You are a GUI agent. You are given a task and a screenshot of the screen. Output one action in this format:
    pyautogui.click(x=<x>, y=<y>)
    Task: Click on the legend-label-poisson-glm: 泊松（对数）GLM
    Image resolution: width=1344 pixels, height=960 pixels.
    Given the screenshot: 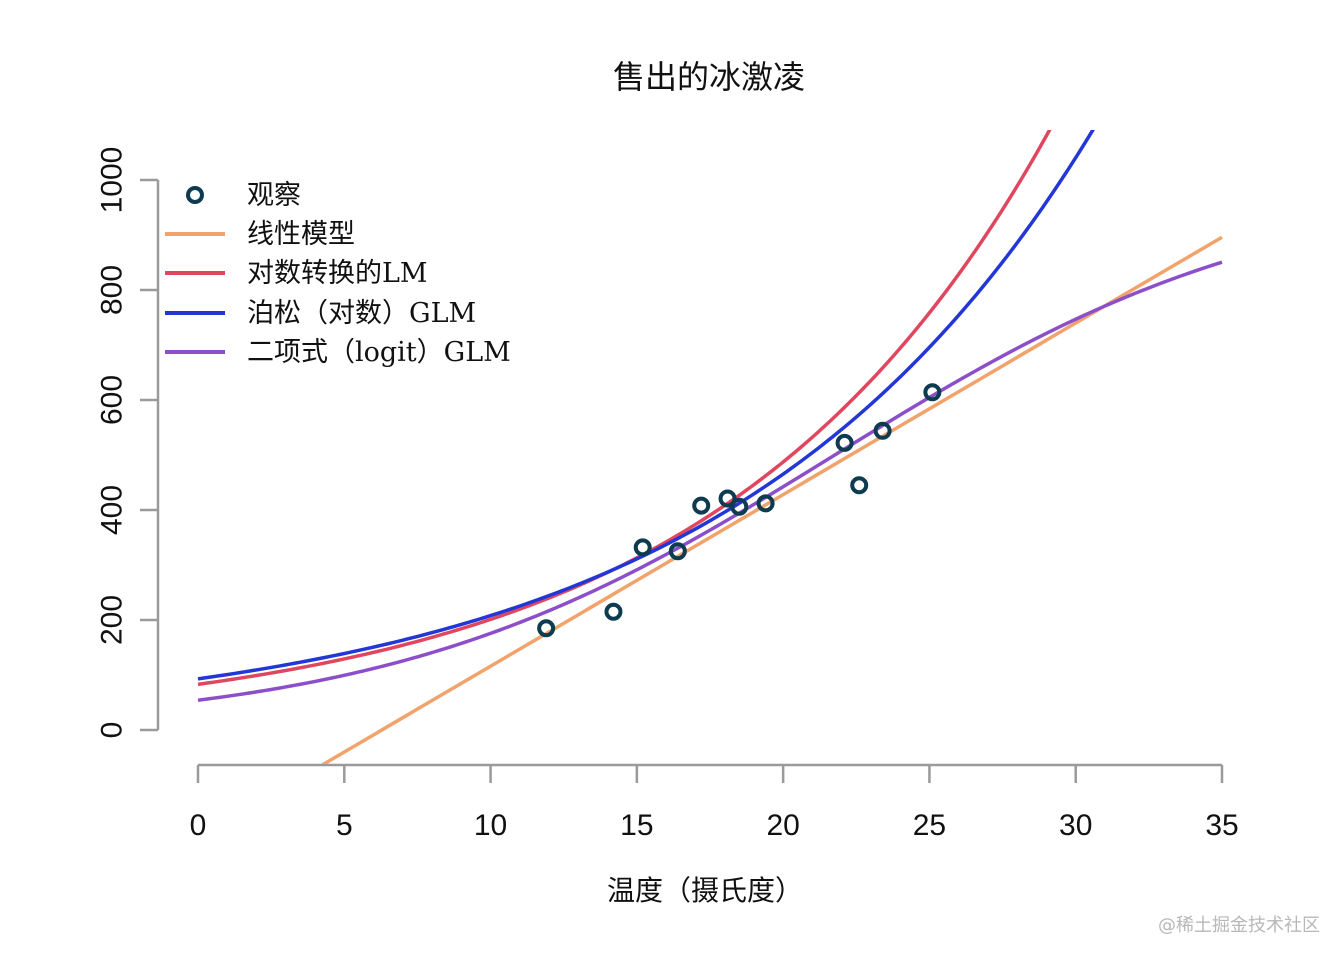 What is the action you would take?
    pyautogui.click(x=361, y=313)
    